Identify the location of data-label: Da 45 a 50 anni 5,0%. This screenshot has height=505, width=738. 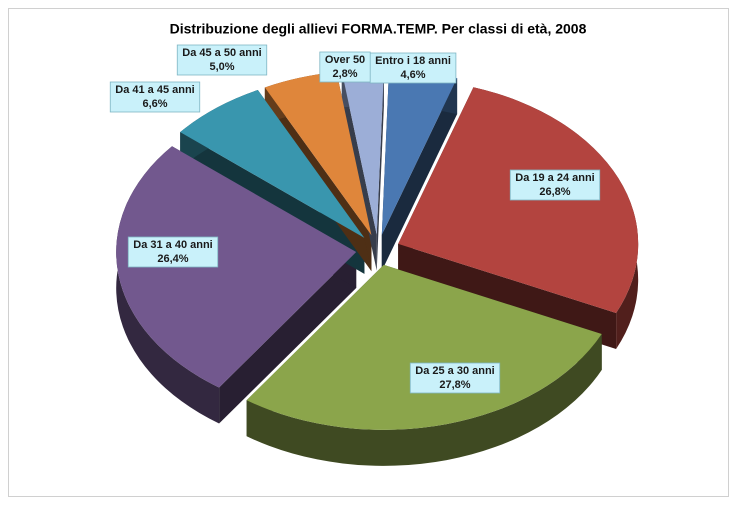
(222, 60).